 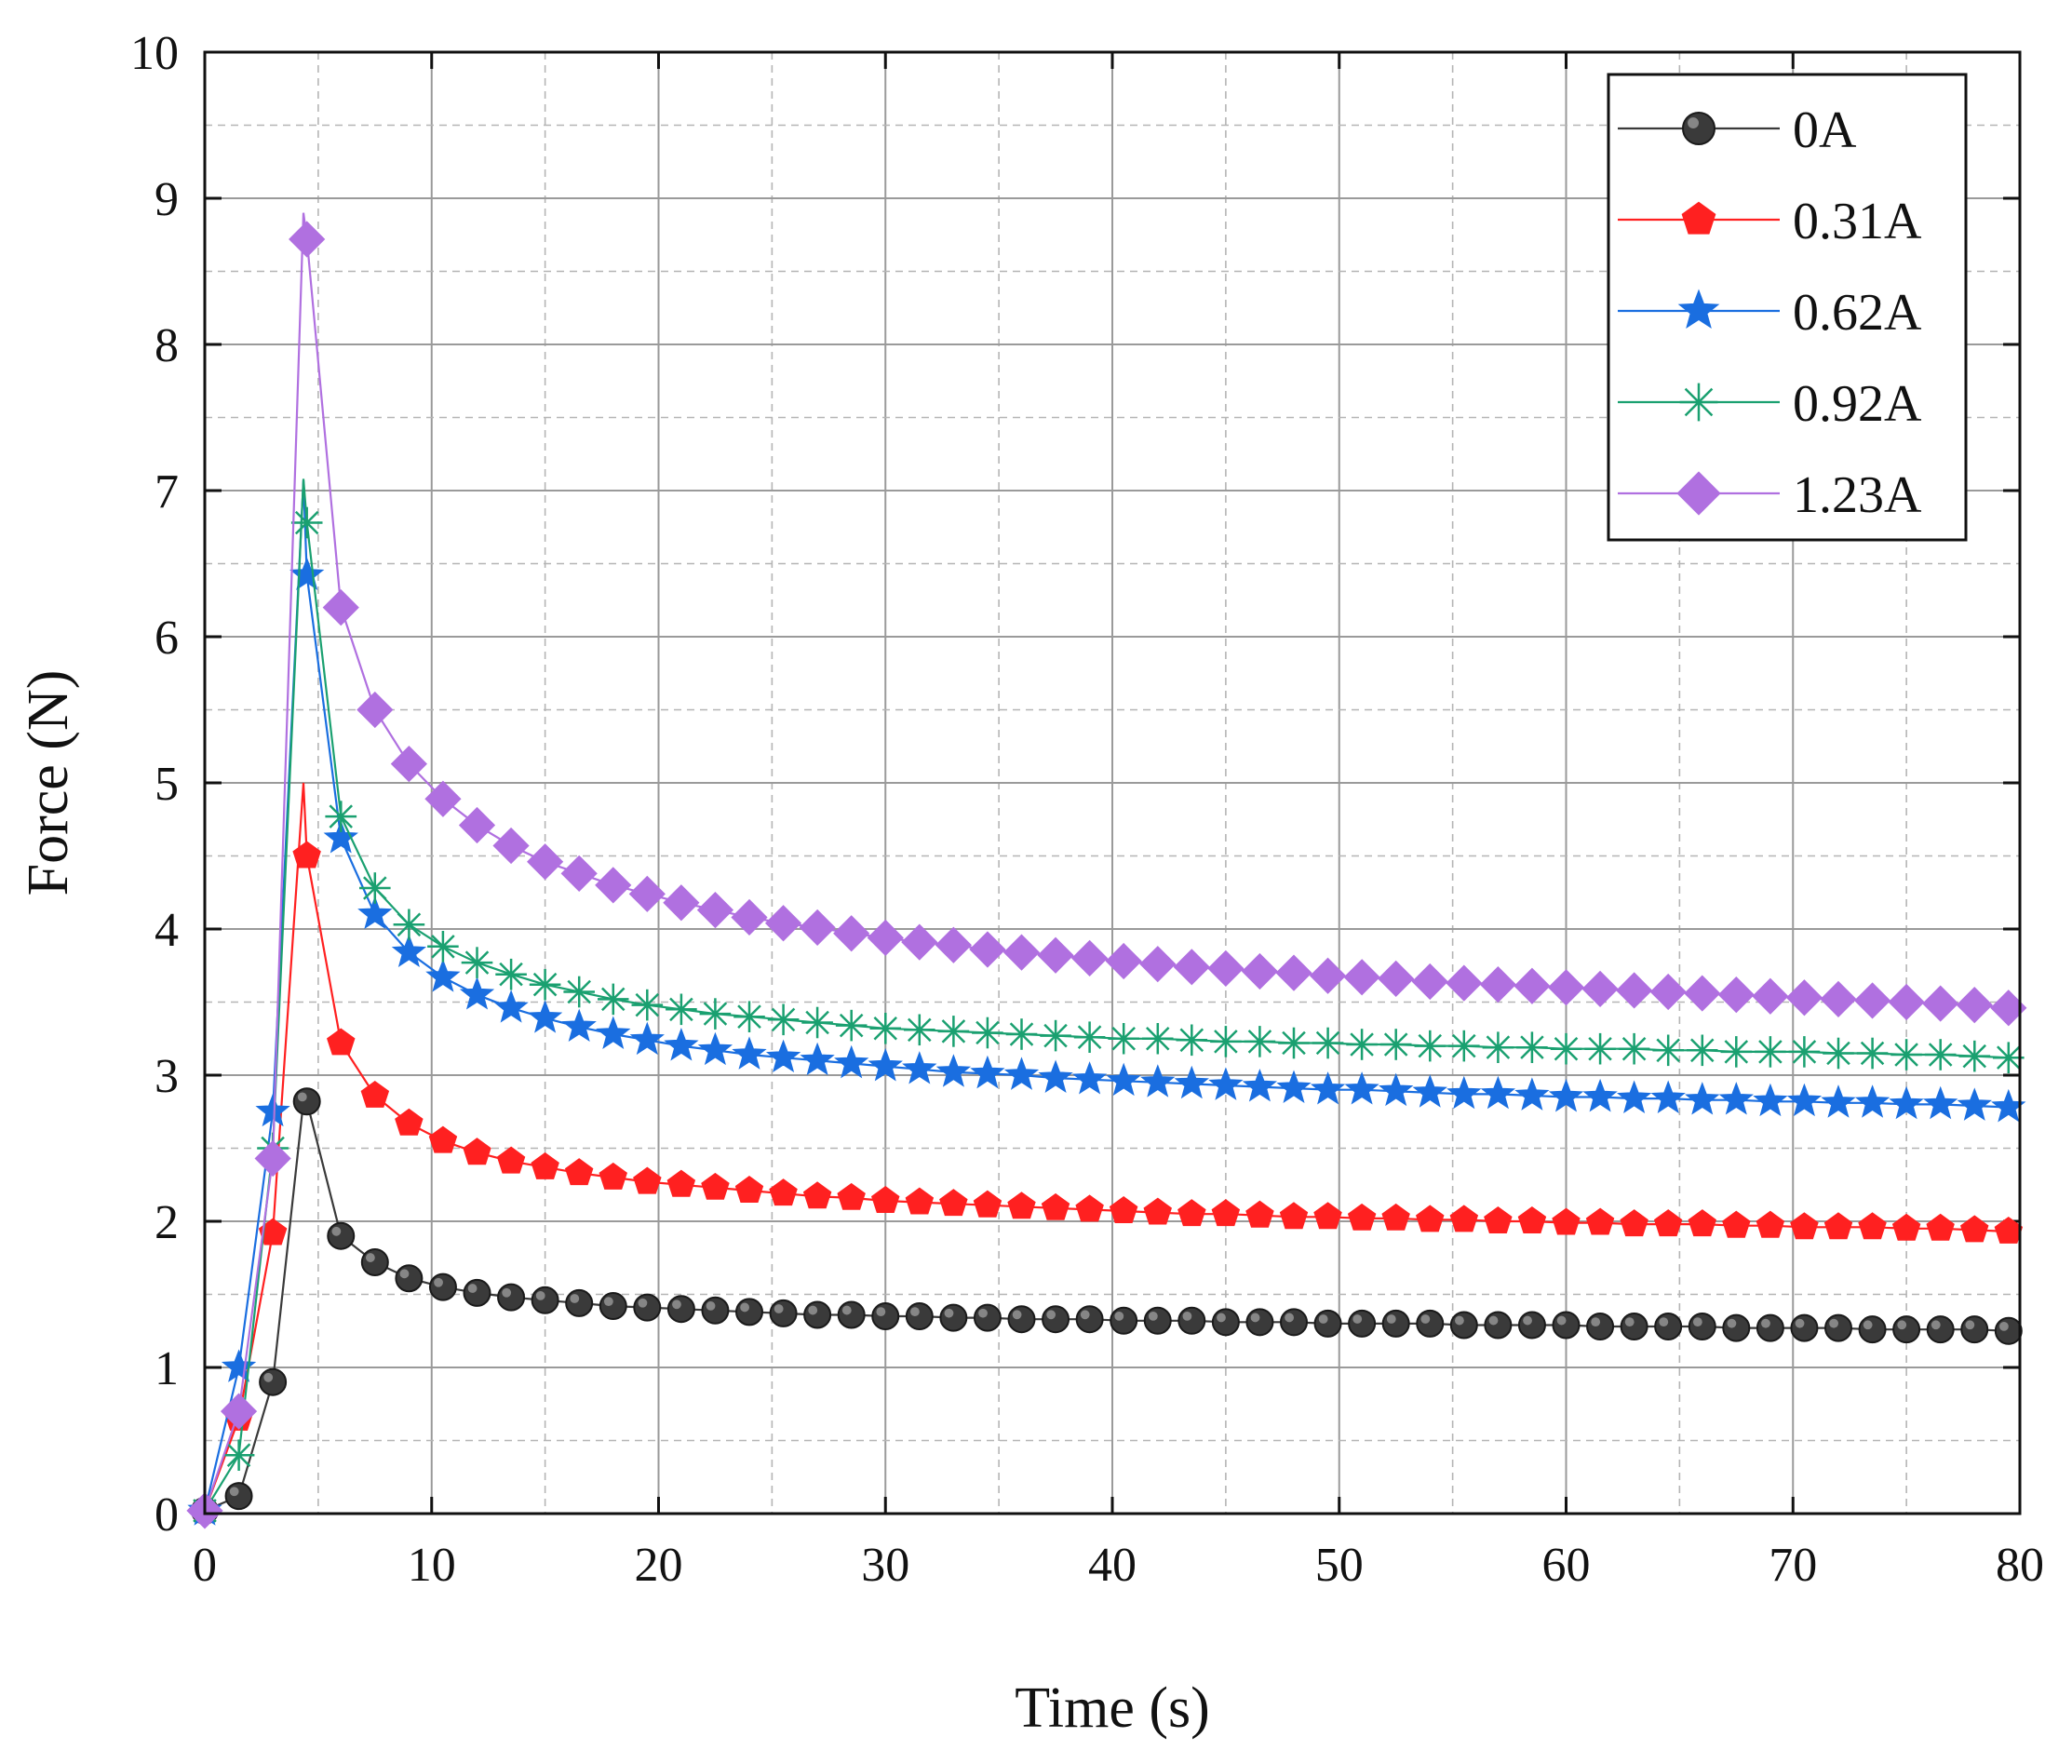 What do you see at coordinates (1857, 313) in the screenshot?
I see `legend-label: 0.62A` at bounding box center [1857, 313].